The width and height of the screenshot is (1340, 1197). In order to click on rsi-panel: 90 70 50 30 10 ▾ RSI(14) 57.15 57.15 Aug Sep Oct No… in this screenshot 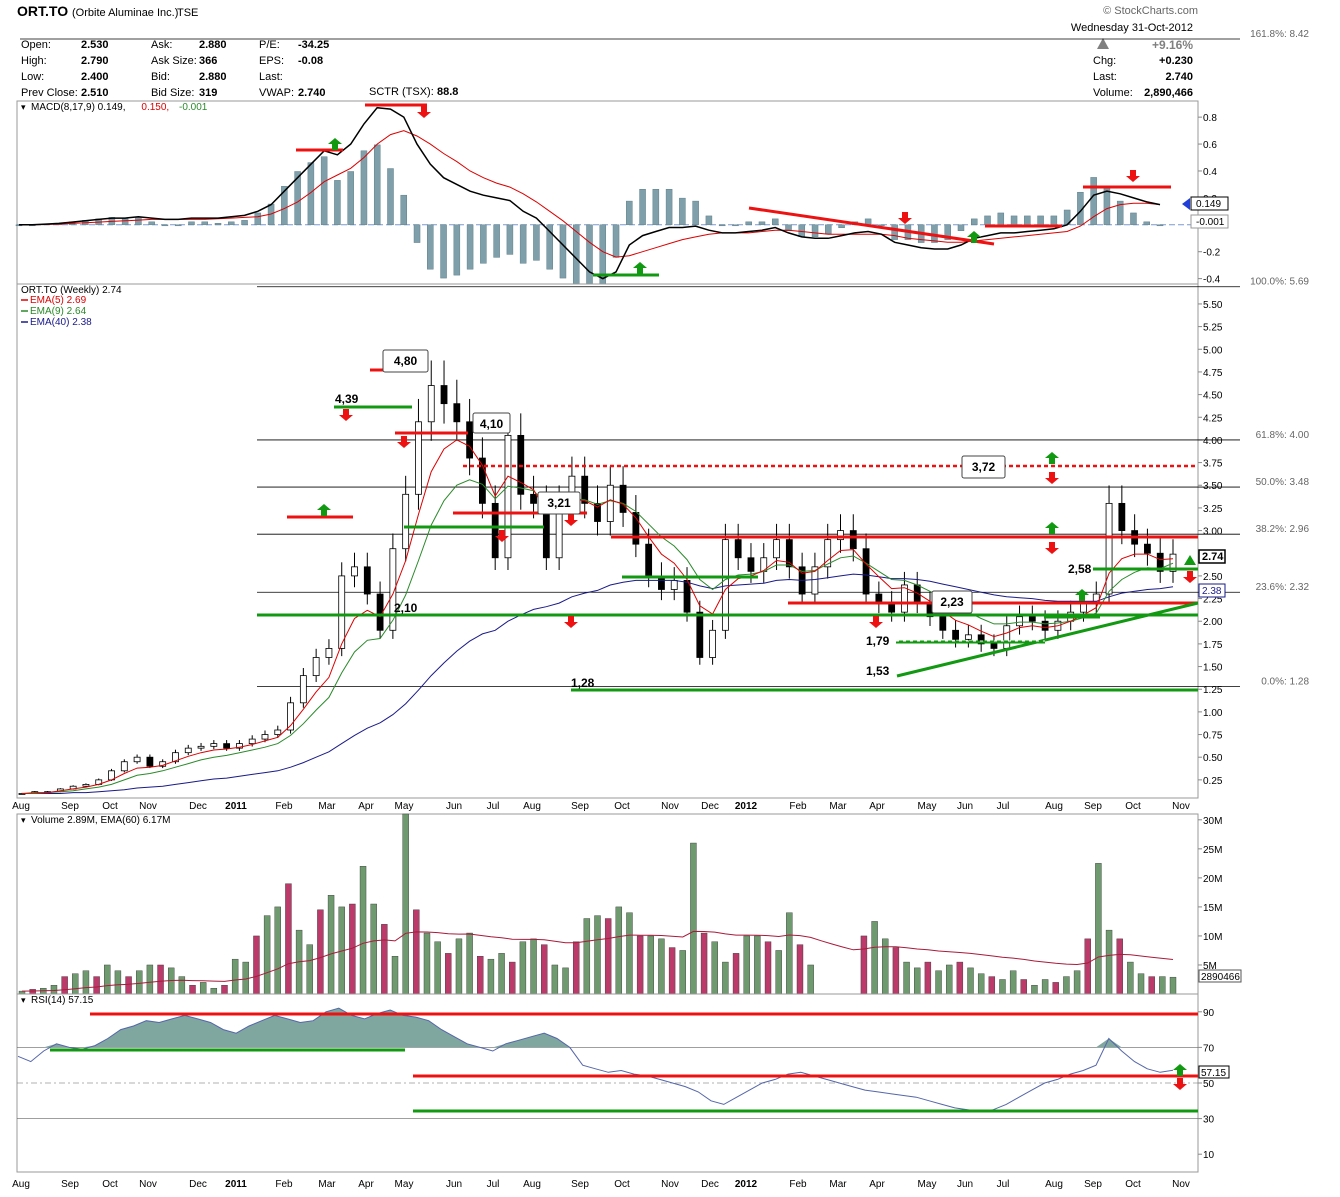, I will do `click(621, 1091)`.